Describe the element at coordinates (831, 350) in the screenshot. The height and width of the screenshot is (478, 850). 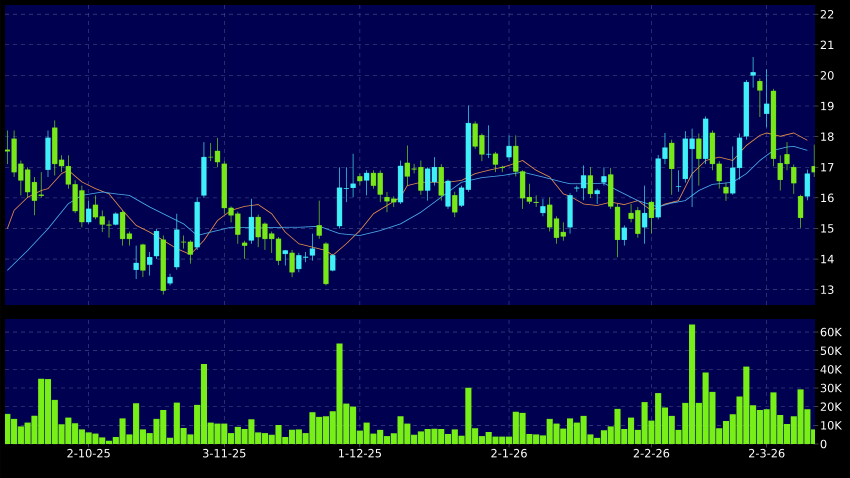
I see `y-tick-label: 50K` at that location.